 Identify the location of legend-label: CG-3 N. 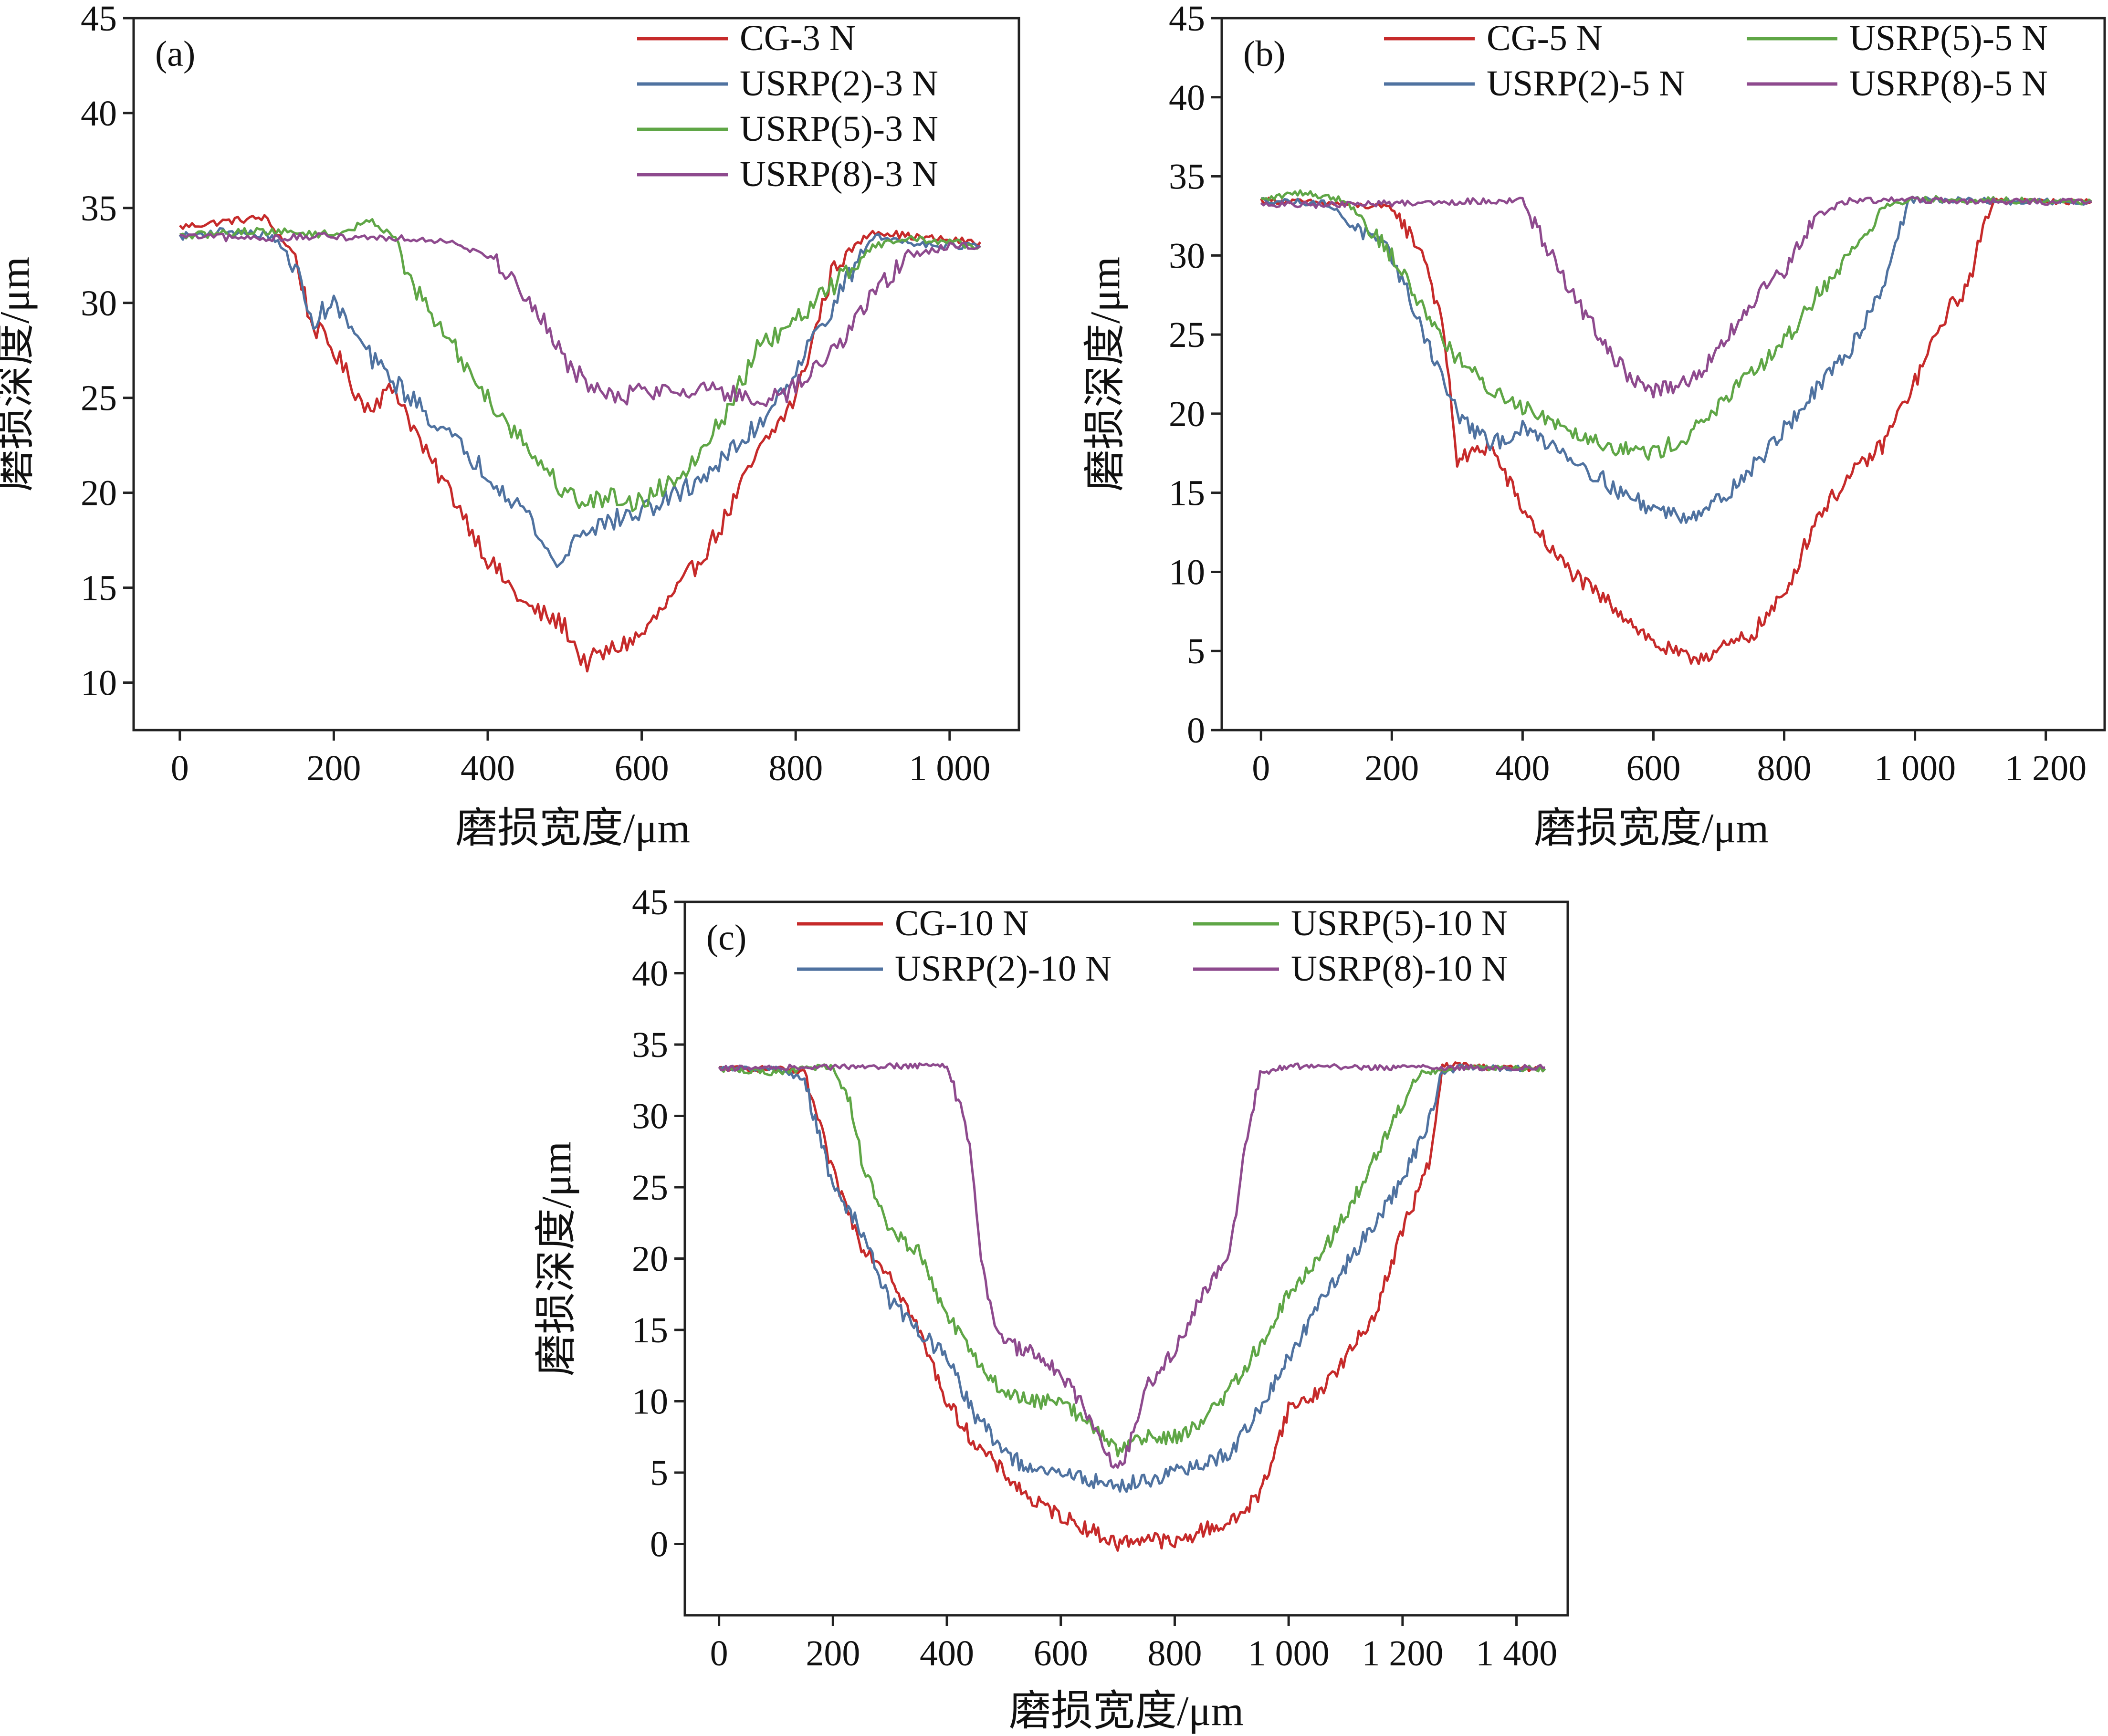
(798, 38).